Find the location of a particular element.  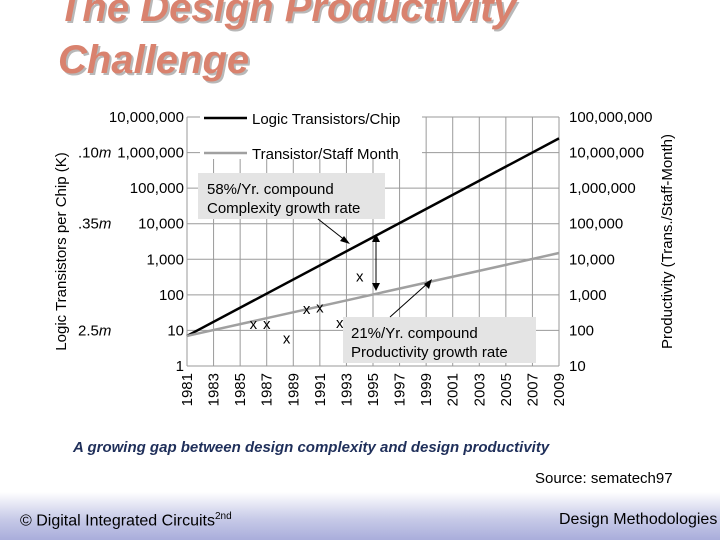

y-right-tick-label: 100,000,000 is located at coordinates (610, 117).